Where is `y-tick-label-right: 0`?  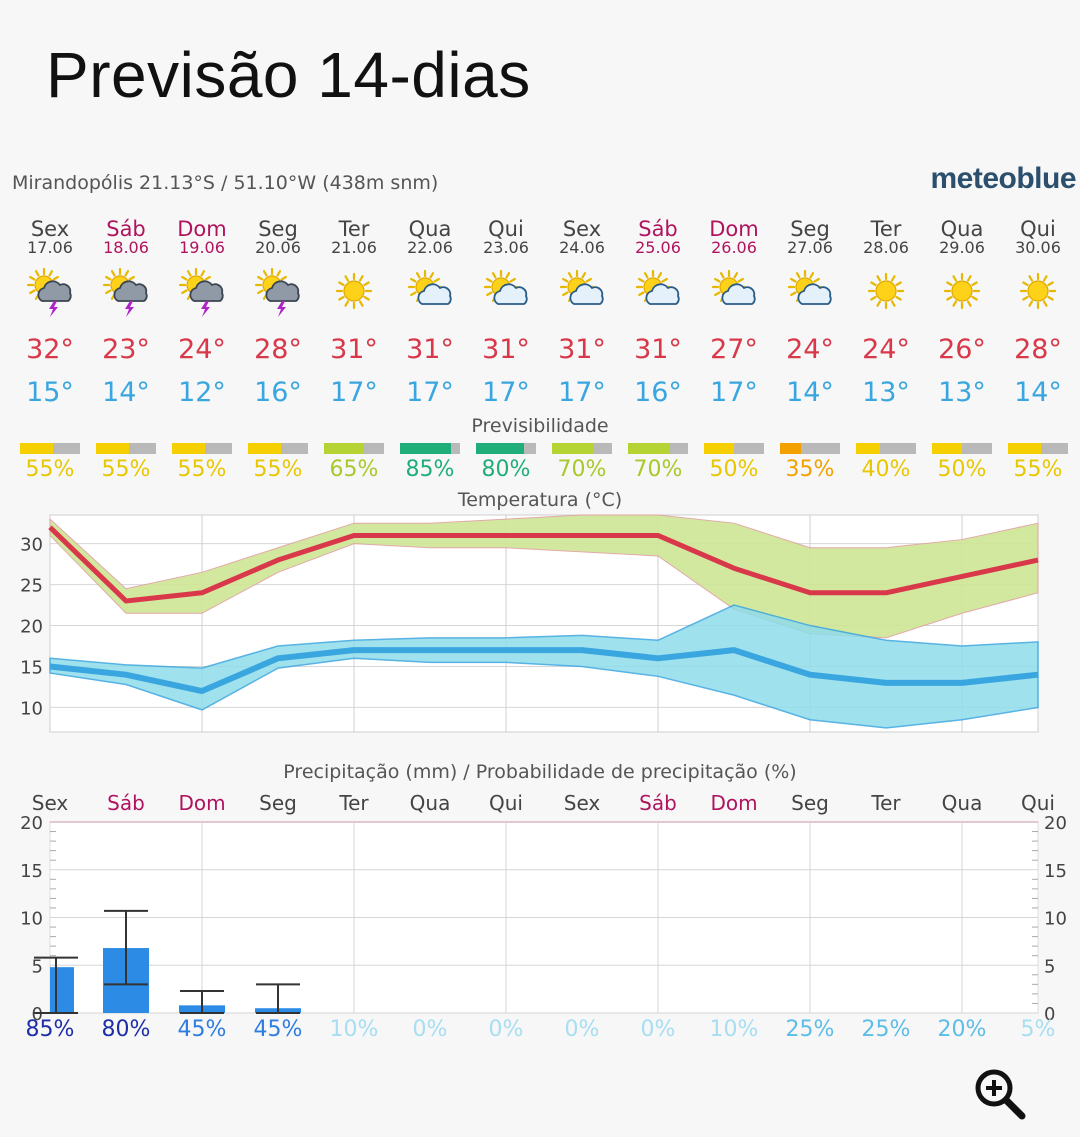 y-tick-label-right: 0 is located at coordinates (1049, 1014).